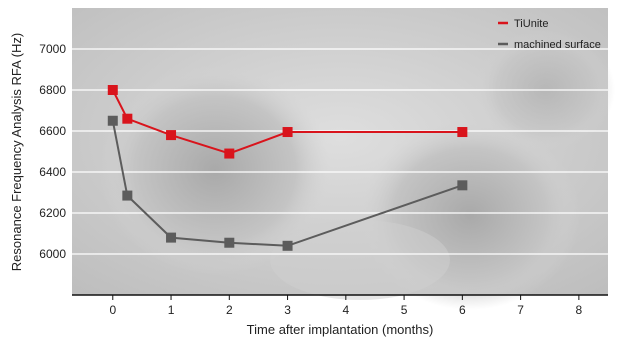 Image resolution: width=623 pixels, height=343 pixels. I want to click on y-tick-label: 6000, so click(52, 254).